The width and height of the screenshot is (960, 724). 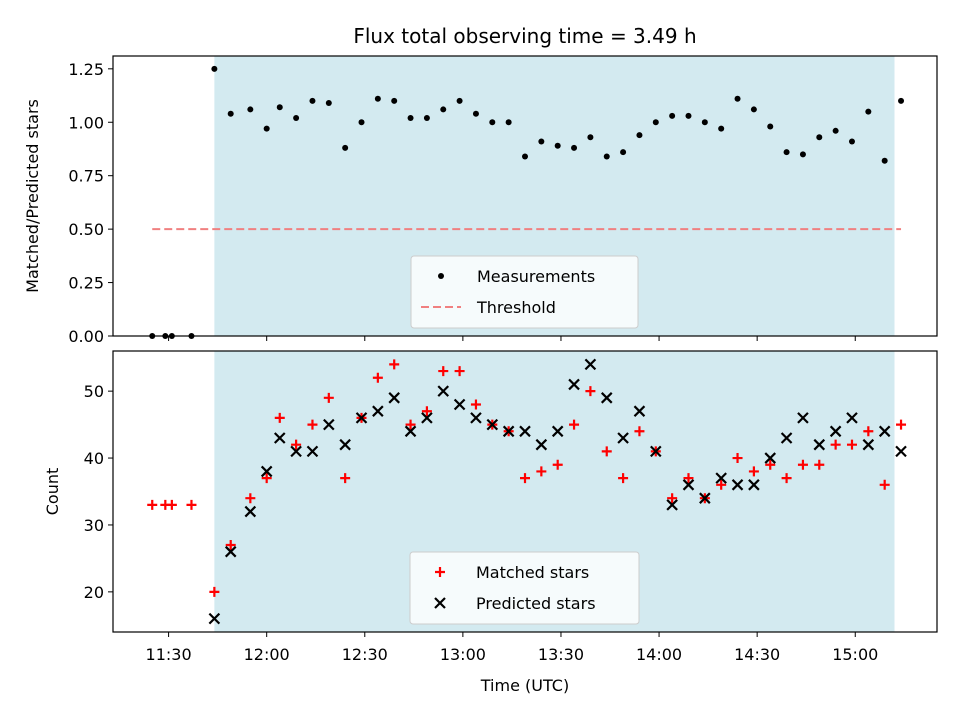 What do you see at coordinates (524, 685) in the screenshot?
I see `x-axis-label: Time (UTC)` at bounding box center [524, 685].